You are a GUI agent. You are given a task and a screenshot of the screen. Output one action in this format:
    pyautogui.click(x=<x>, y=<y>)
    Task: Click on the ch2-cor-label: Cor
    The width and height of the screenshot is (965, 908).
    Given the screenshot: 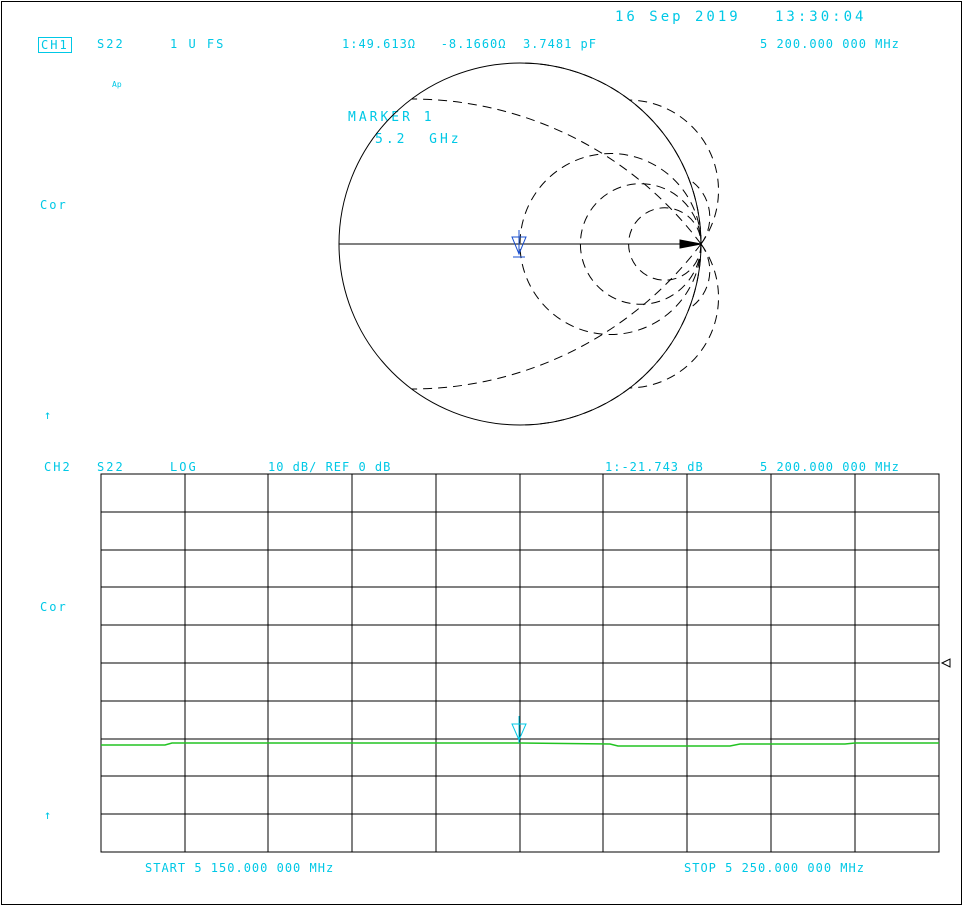 What is the action you would take?
    pyautogui.click(x=54, y=607)
    